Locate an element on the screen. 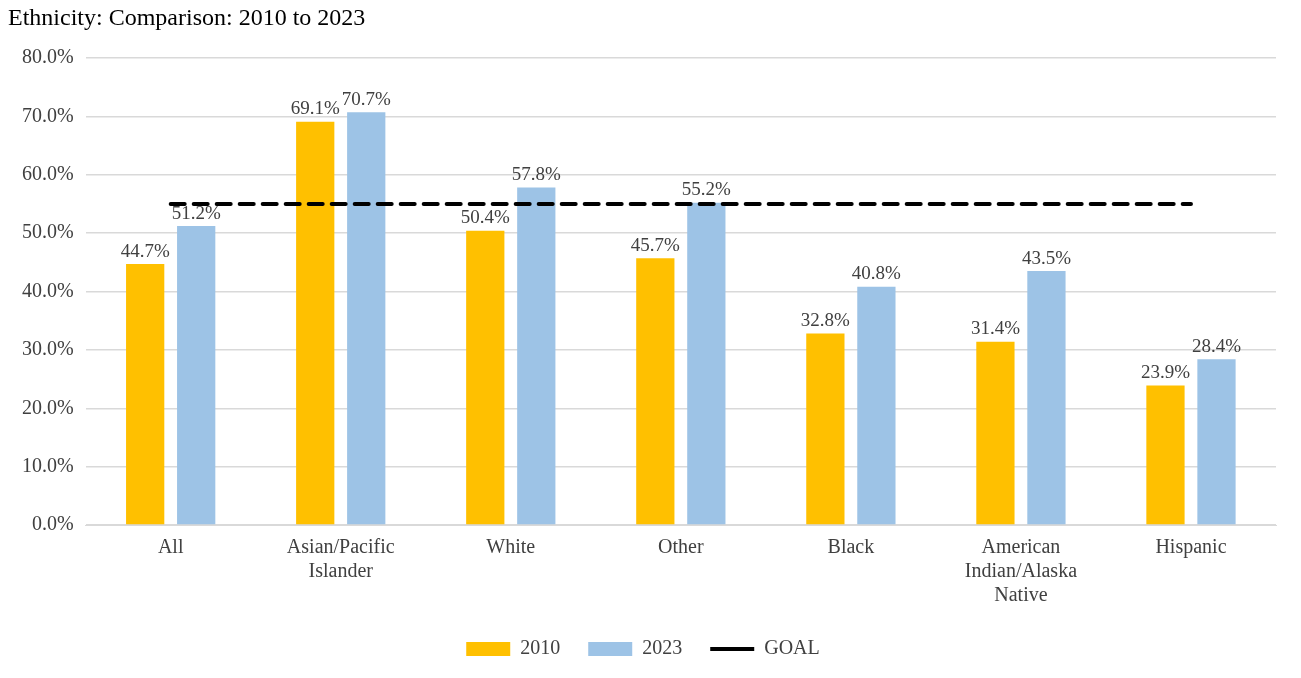  data-label: 32.8% is located at coordinates (825, 320).